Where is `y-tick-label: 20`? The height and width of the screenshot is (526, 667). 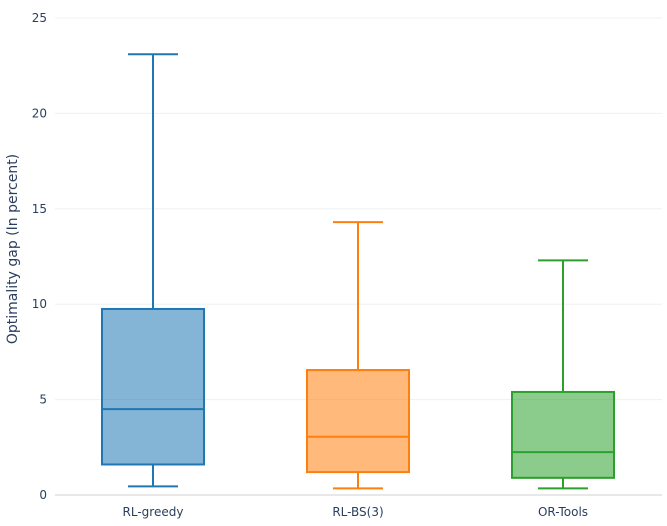 y-tick-label: 20 is located at coordinates (39, 113).